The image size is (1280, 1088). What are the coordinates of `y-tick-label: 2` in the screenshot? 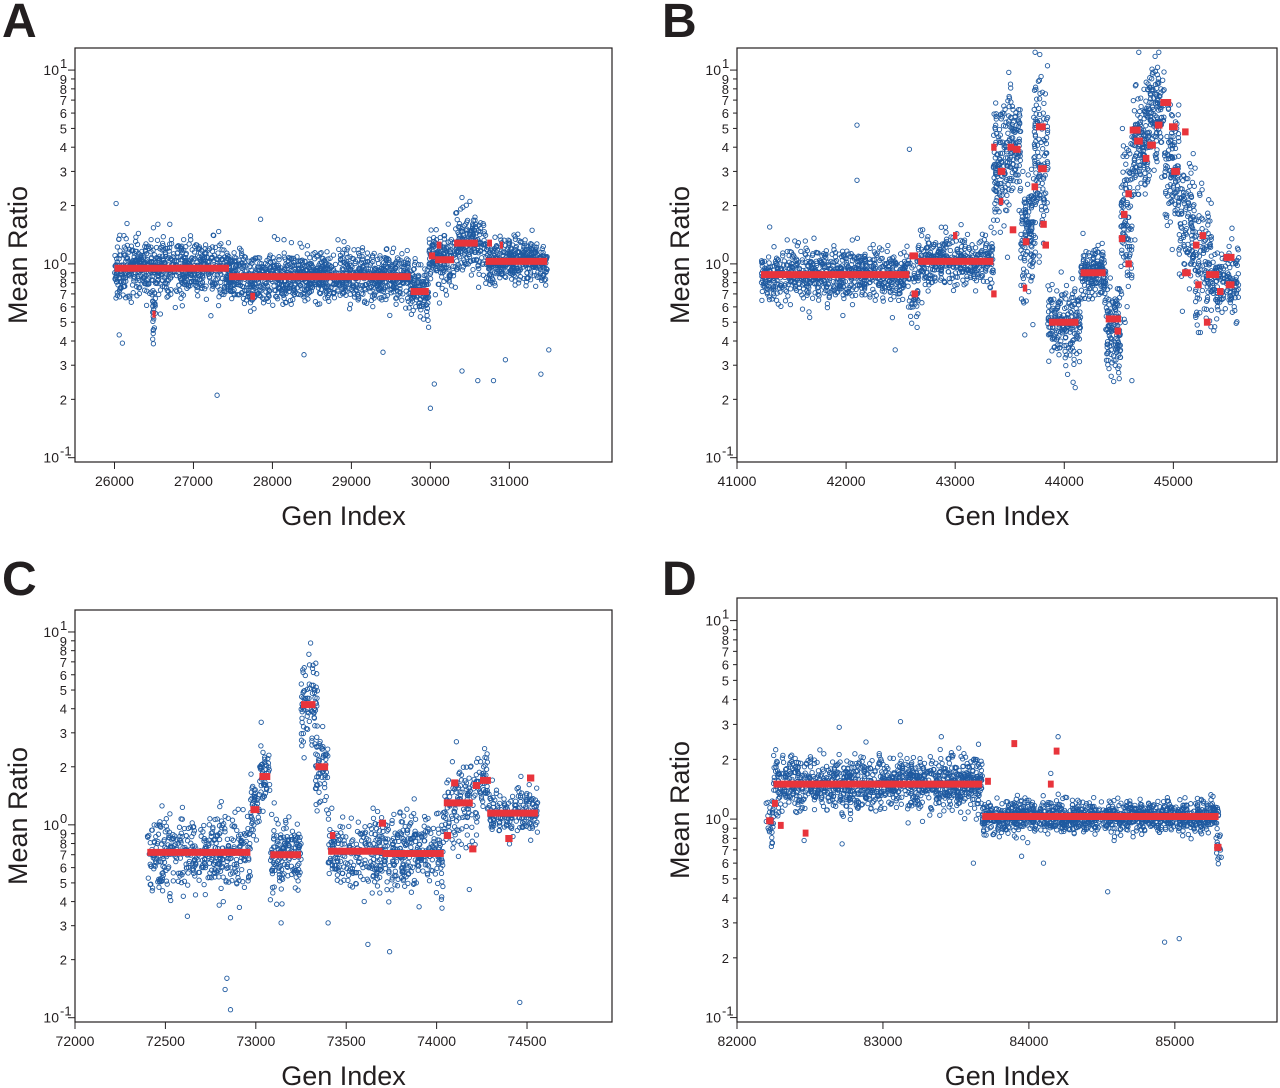 It's located at (63, 399).